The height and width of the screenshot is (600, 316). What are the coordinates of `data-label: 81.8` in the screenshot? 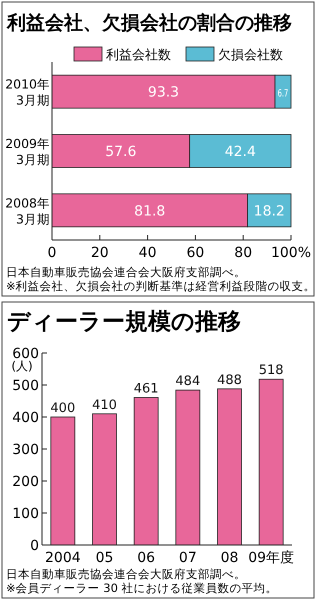 It's located at (150, 211).